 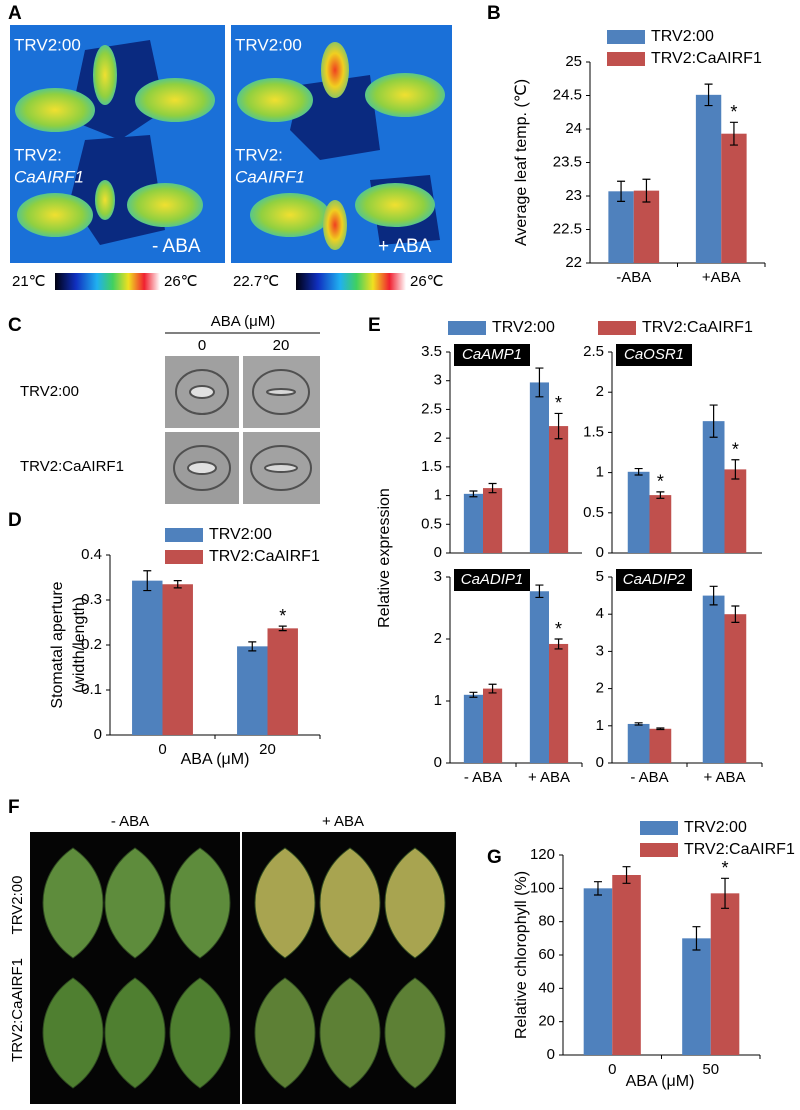 What do you see at coordinates (15, 325) in the screenshot?
I see `panel-label: C` at bounding box center [15, 325].